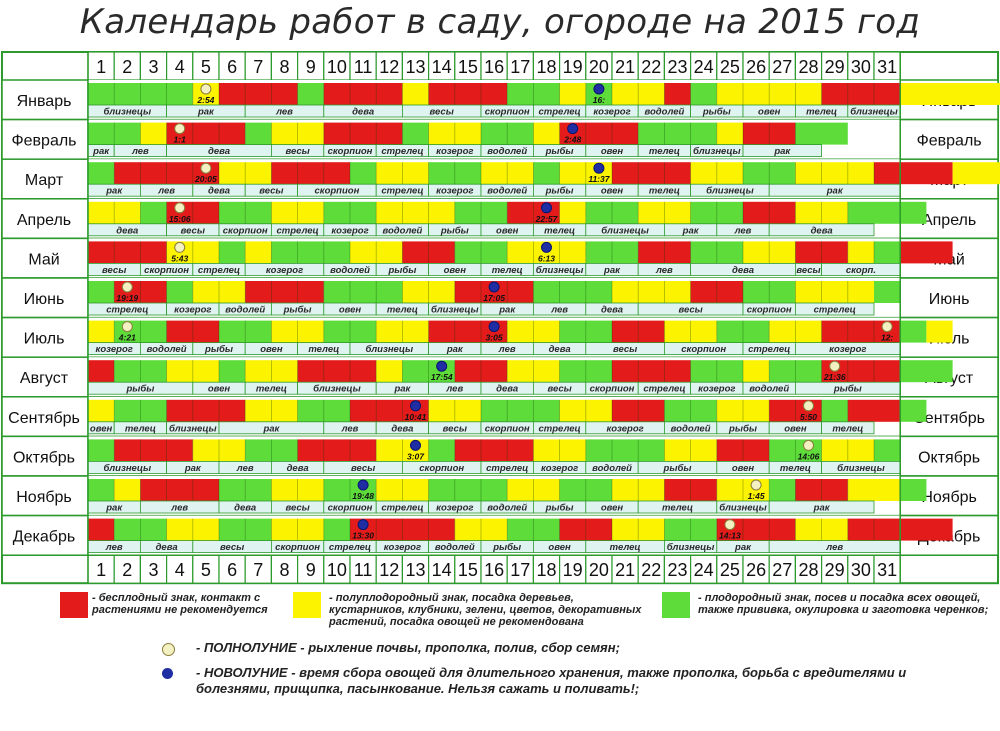  Describe the element at coordinates (101, 67) in the screenshot. I see `day-header-top-day: 1` at that location.